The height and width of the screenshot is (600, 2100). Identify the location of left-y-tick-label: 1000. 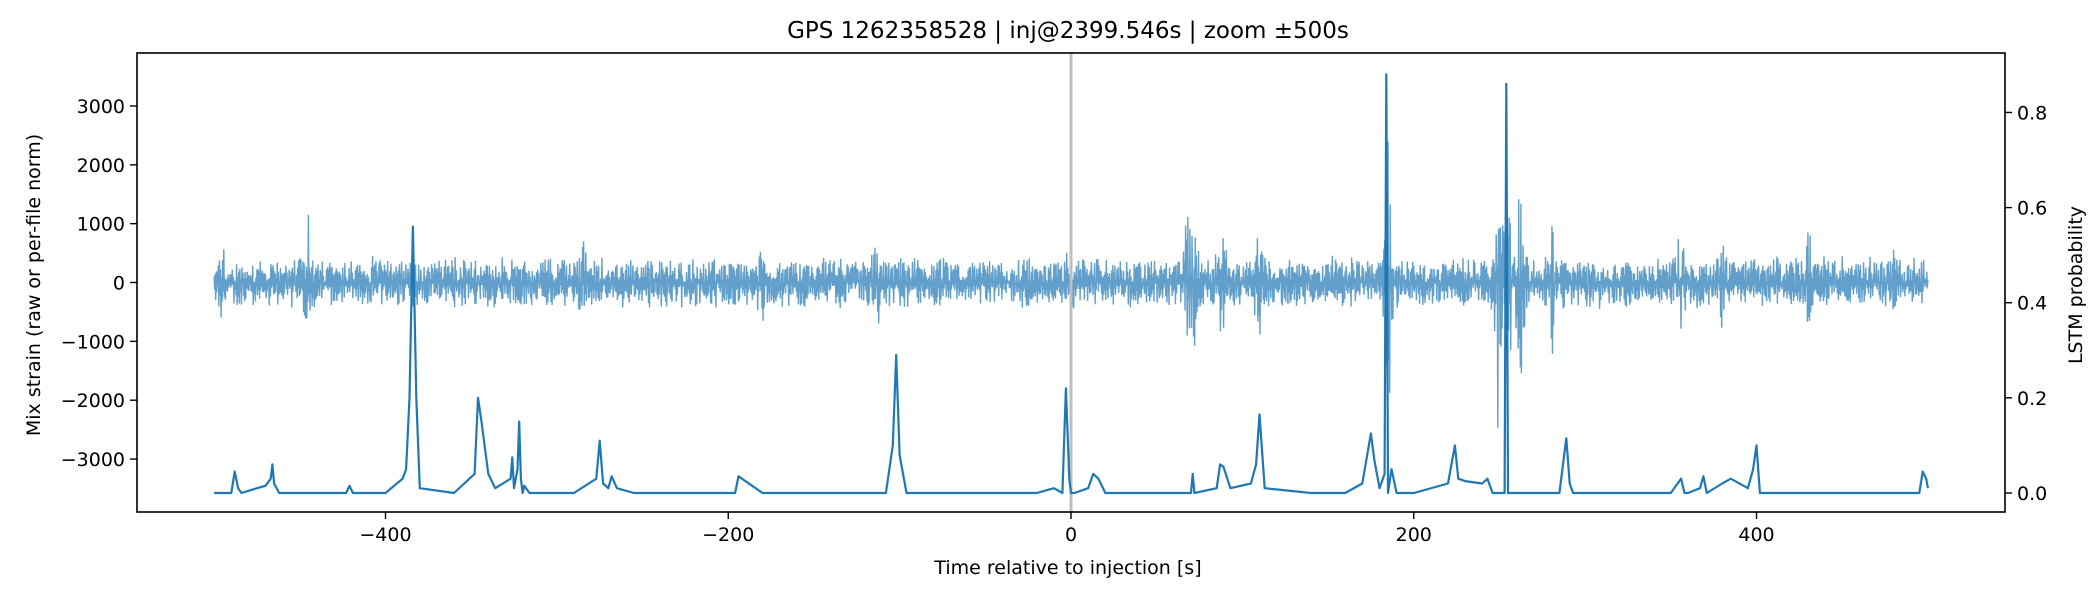
(101, 225).